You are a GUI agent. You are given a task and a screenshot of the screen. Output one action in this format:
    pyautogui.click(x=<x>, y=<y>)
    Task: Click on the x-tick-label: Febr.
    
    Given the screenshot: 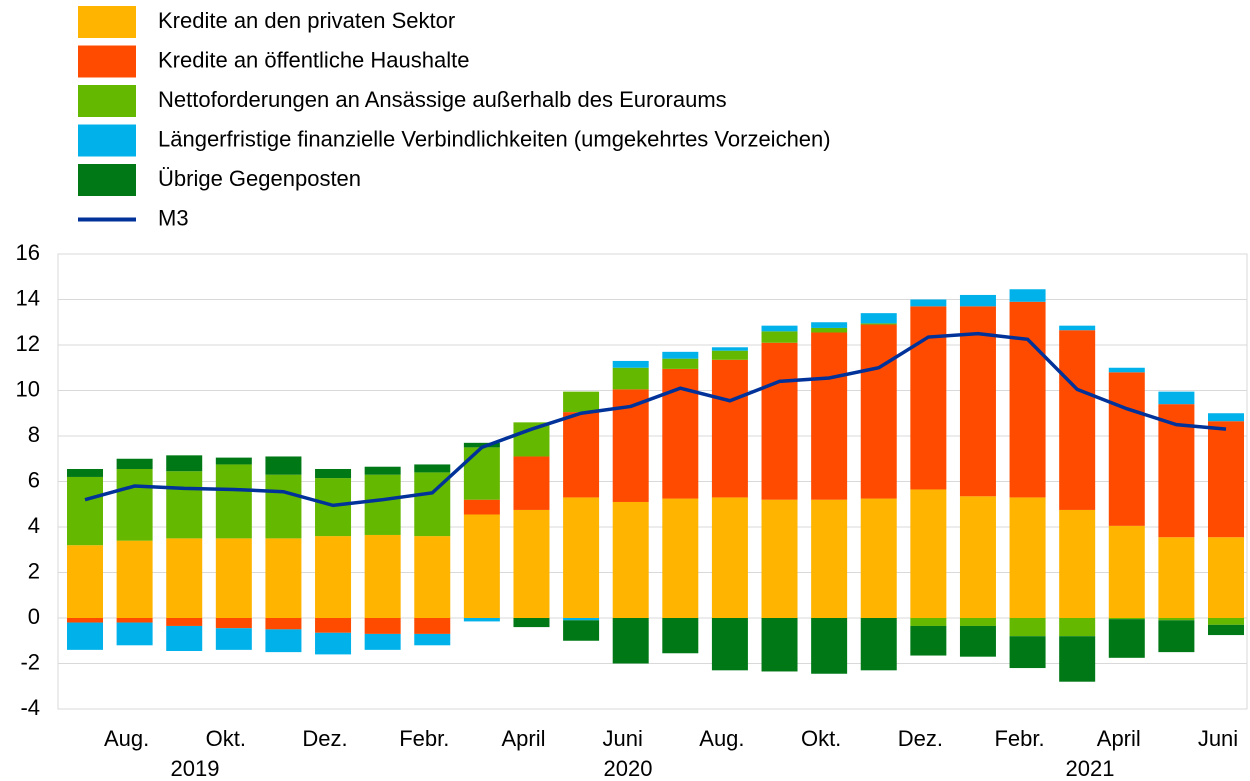 What is the action you would take?
    pyautogui.click(x=1019, y=738)
    